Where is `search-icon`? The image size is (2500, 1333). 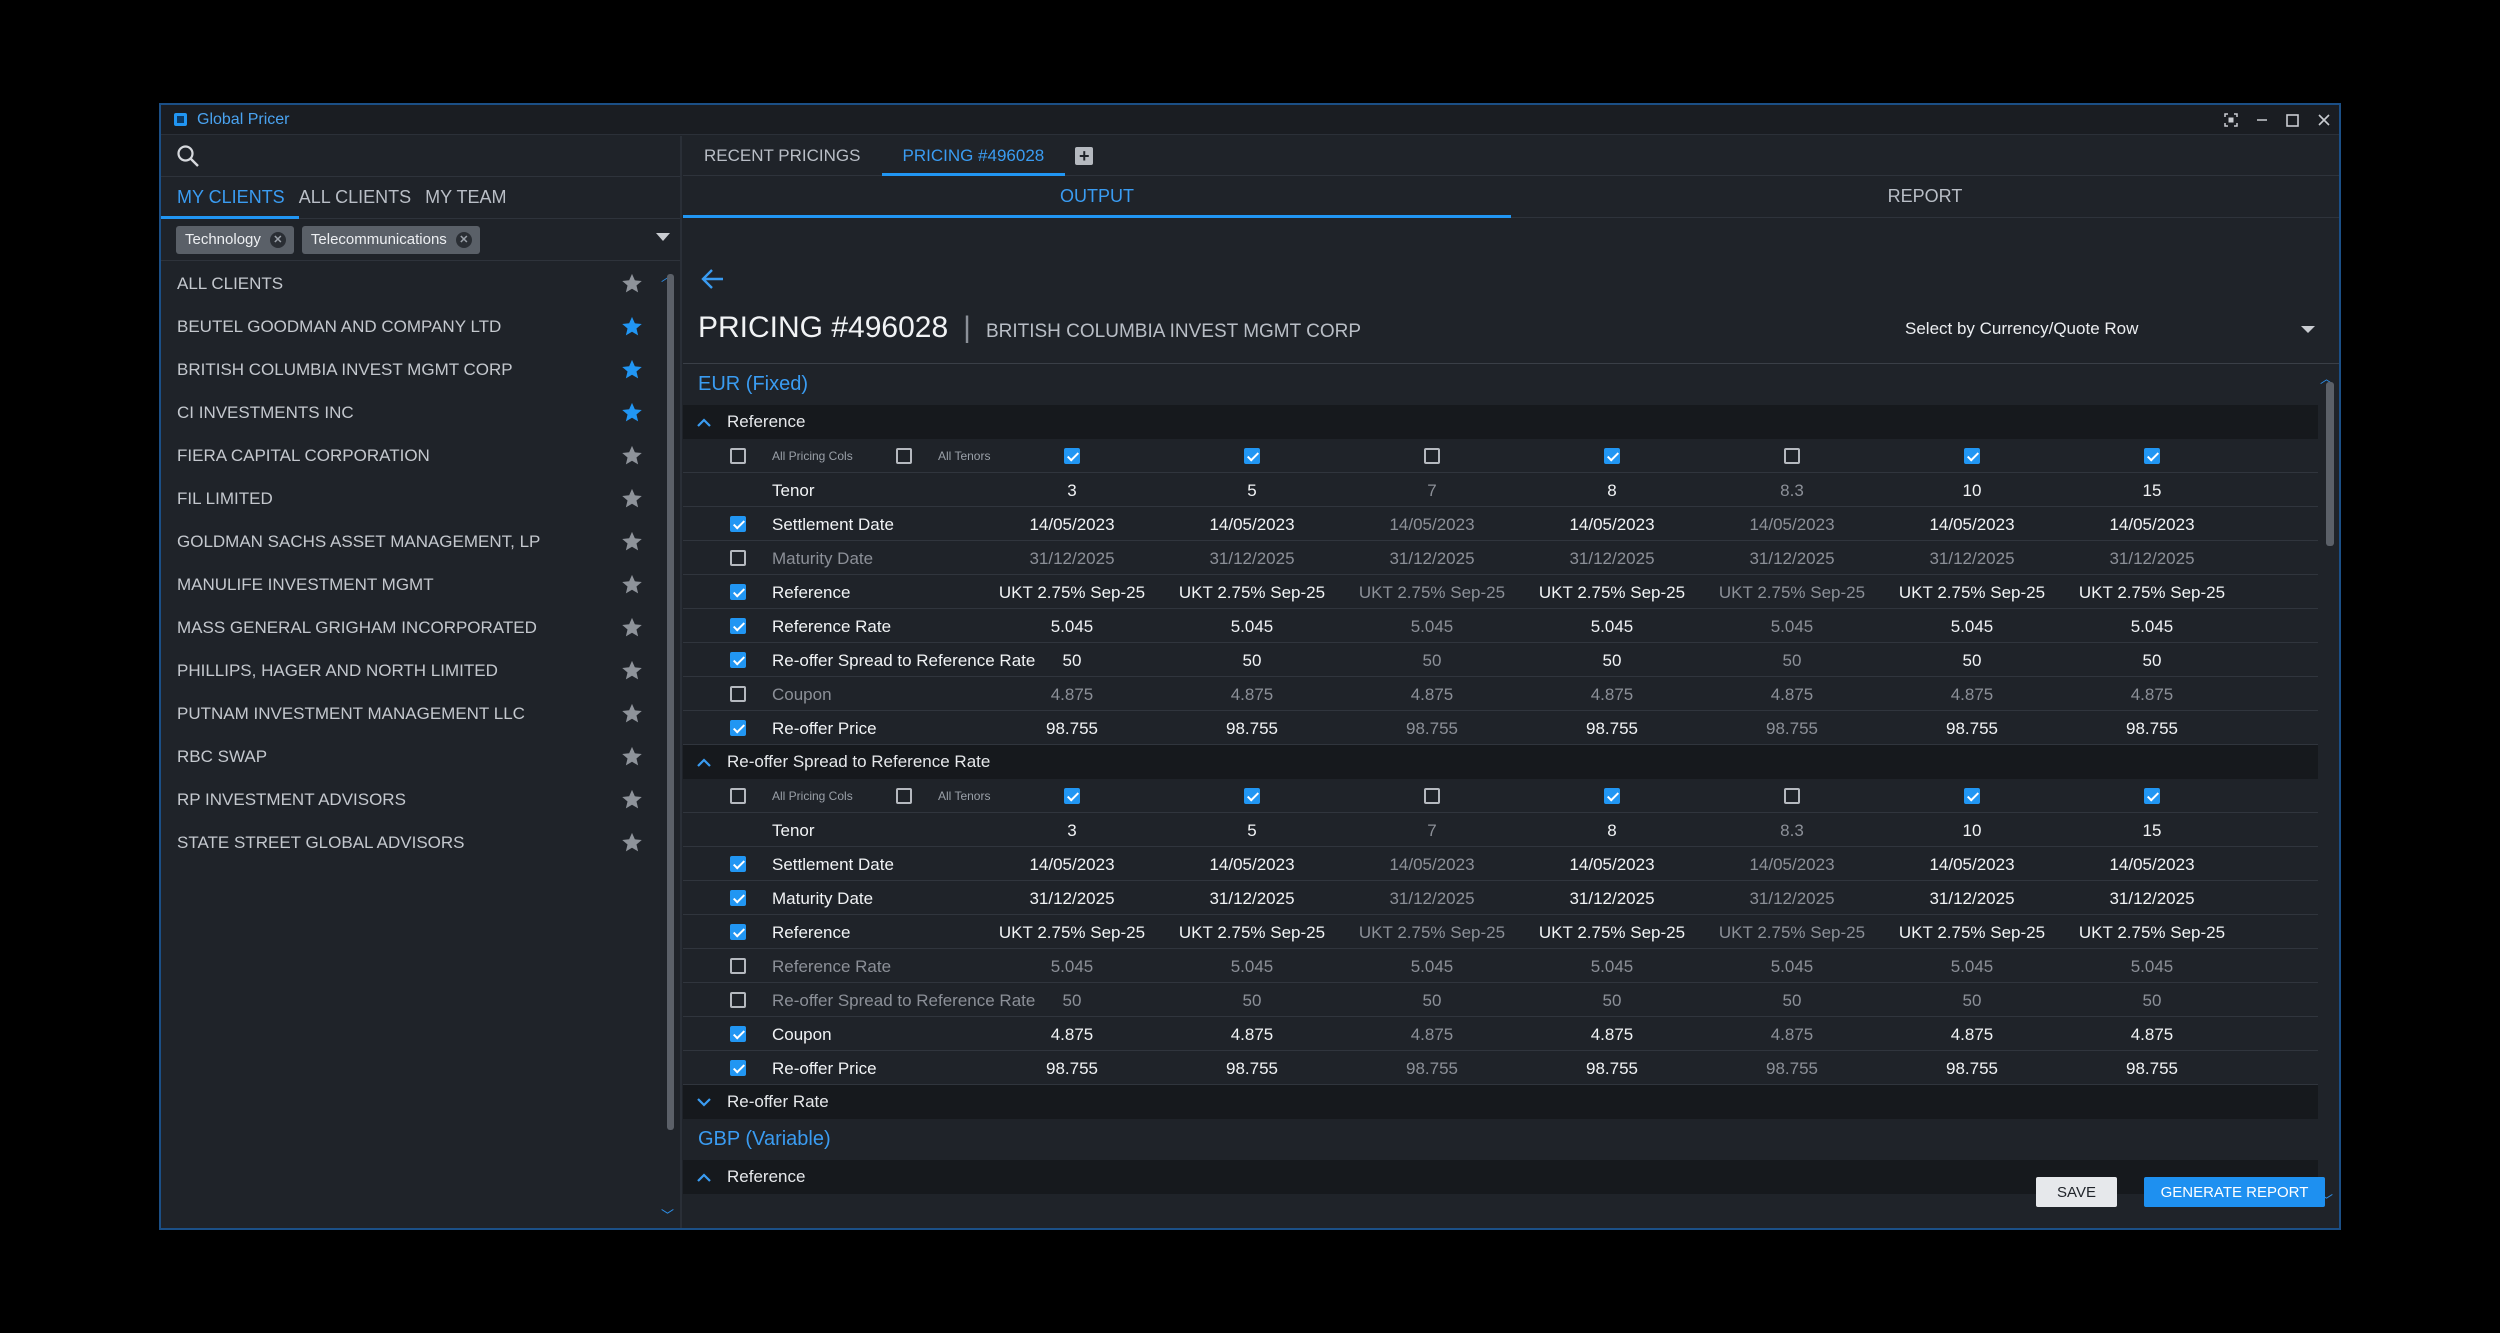 search-icon is located at coordinates (188, 156).